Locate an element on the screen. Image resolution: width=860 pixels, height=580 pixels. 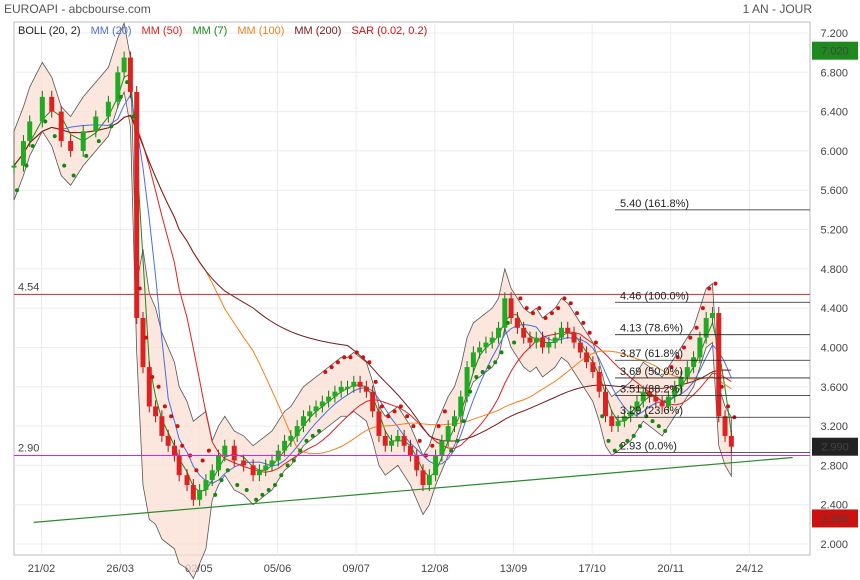
y-tick-label: 5.200 is located at coordinates (834, 231).